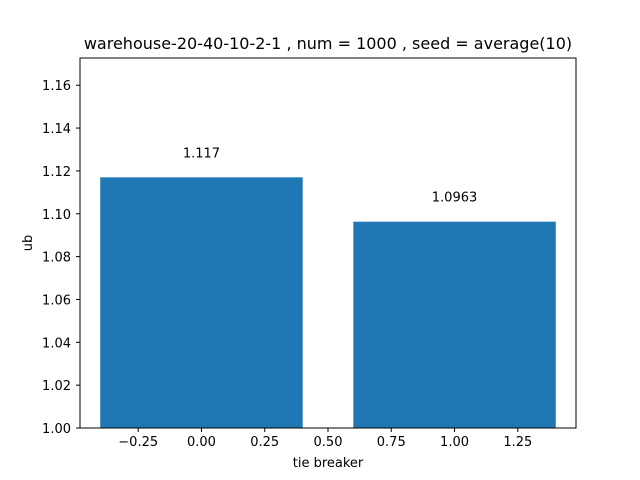 This screenshot has height=480, width=640. What do you see at coordinates (455, 198) in the screenshot?
I see `data-label-1: 1.0963` at bounding box center [455, 198].